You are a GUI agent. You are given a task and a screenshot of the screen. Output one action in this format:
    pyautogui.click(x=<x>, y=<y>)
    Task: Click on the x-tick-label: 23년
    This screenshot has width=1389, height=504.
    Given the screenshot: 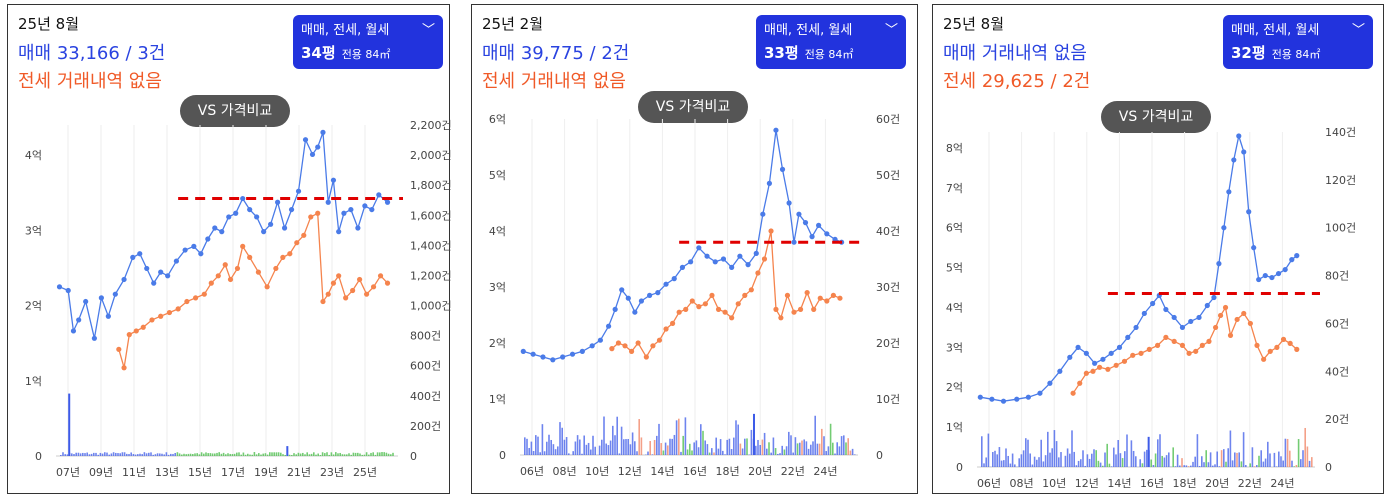 What is the action you would take?
    pyautogui.click(x=332, y=472)
    